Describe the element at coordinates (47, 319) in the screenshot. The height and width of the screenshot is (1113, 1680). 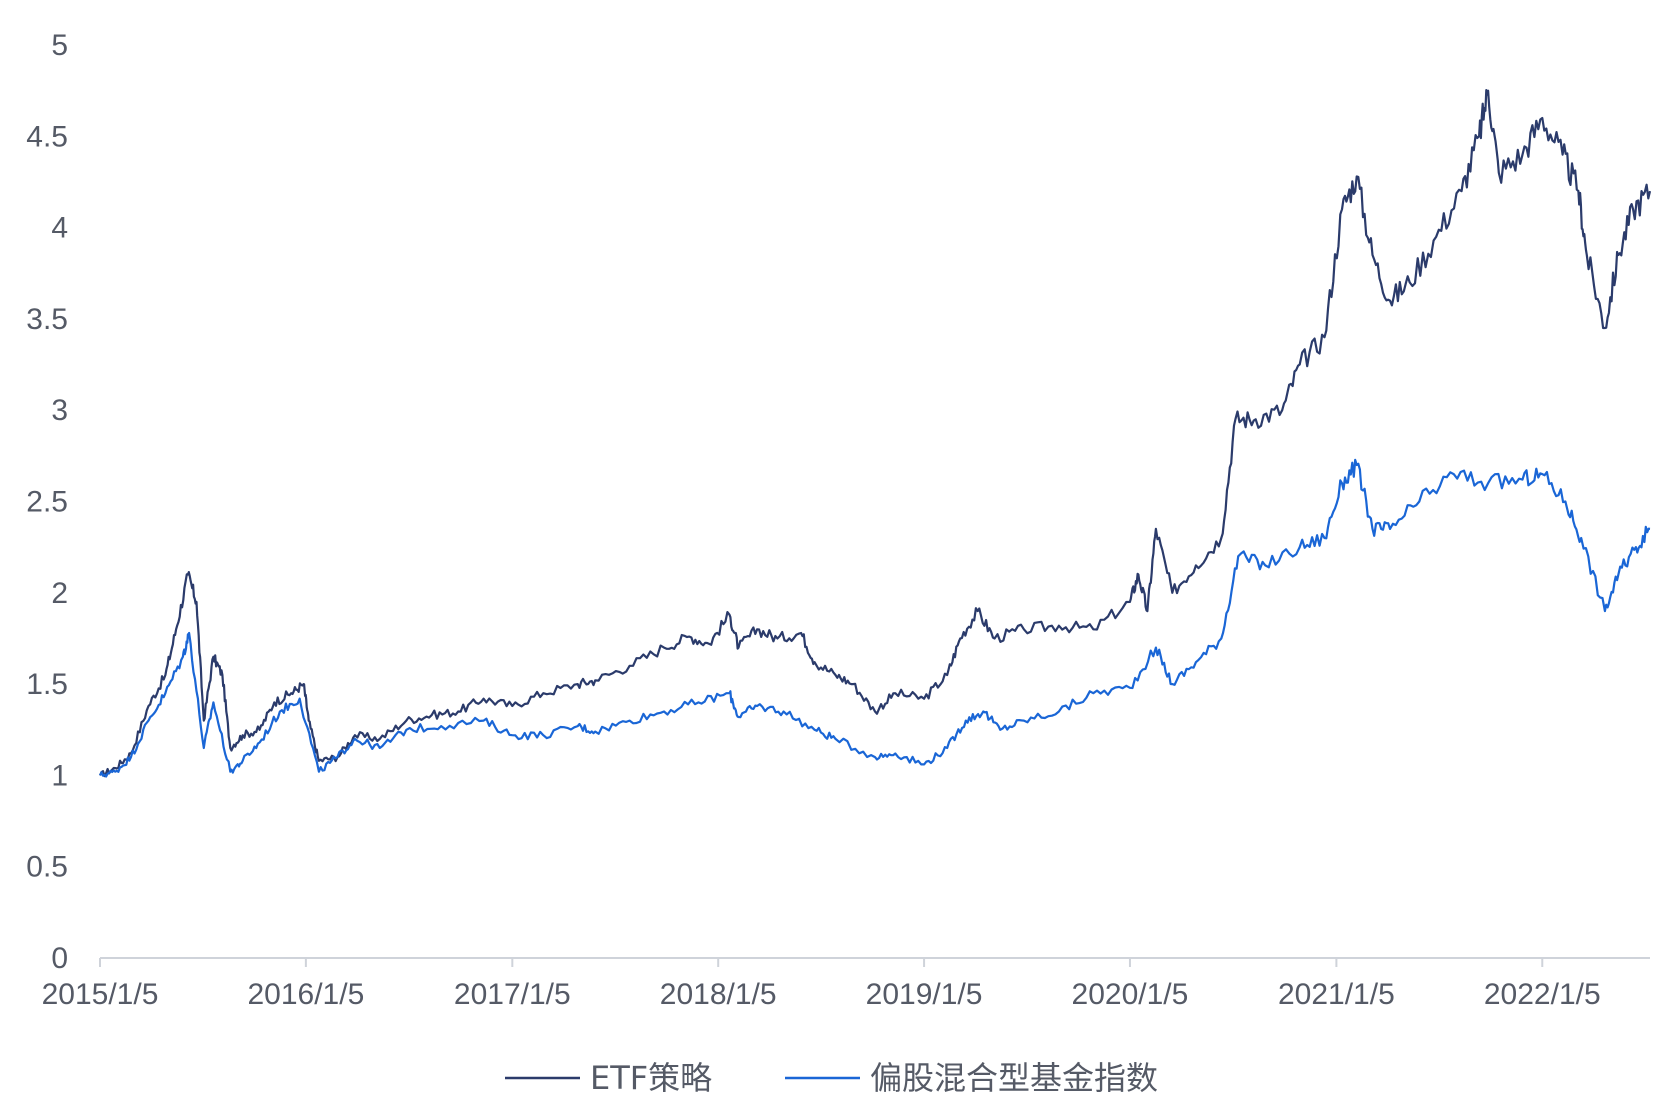
I see `y-tick-label: 3.5` at that location.